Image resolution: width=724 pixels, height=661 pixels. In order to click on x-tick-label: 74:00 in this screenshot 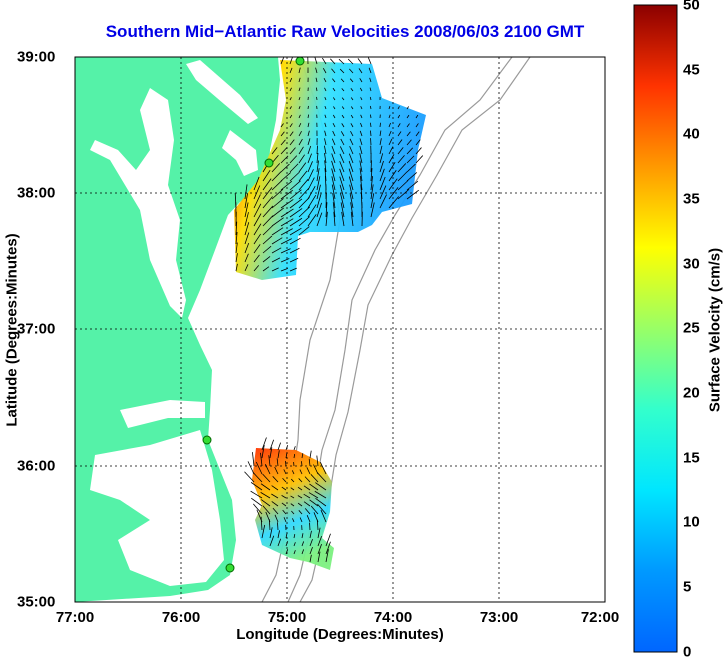, I will do `click(393, 617)`.